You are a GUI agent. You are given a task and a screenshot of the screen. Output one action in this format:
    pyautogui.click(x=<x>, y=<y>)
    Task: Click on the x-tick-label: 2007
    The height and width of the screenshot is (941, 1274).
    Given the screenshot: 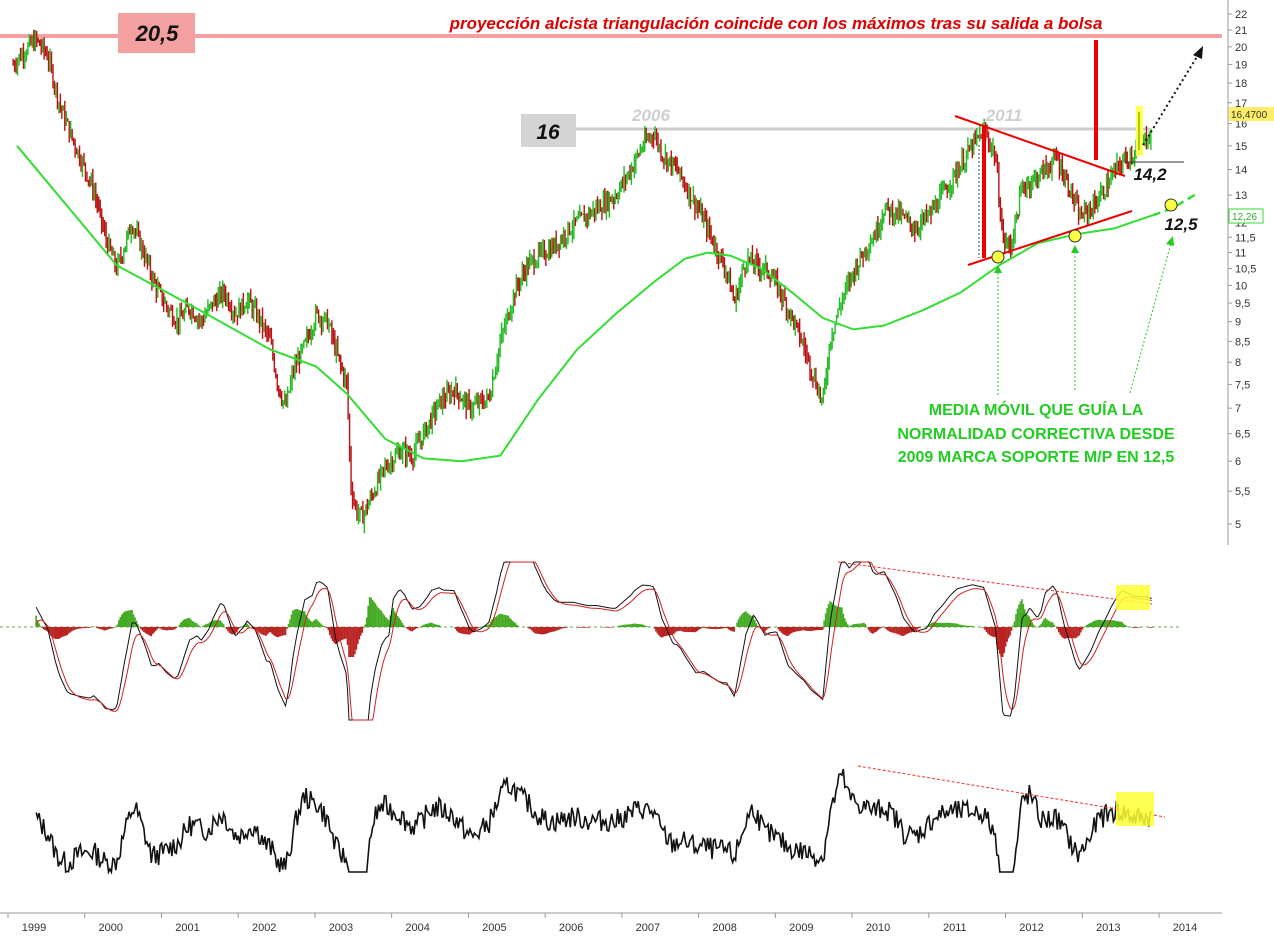 What is the action you would take?
    pyautogui.click(x=648, y=928)
    